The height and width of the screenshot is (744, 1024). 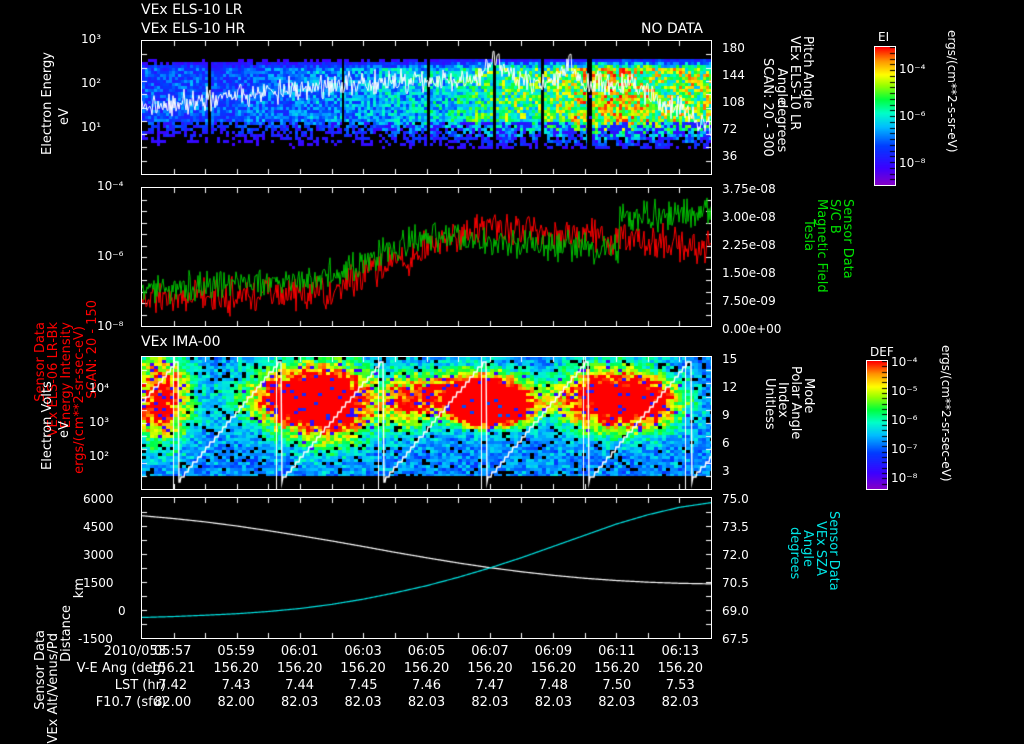 I want to click on panel2-rtick-4: 7.50e-09, so click(x=749, y=301).